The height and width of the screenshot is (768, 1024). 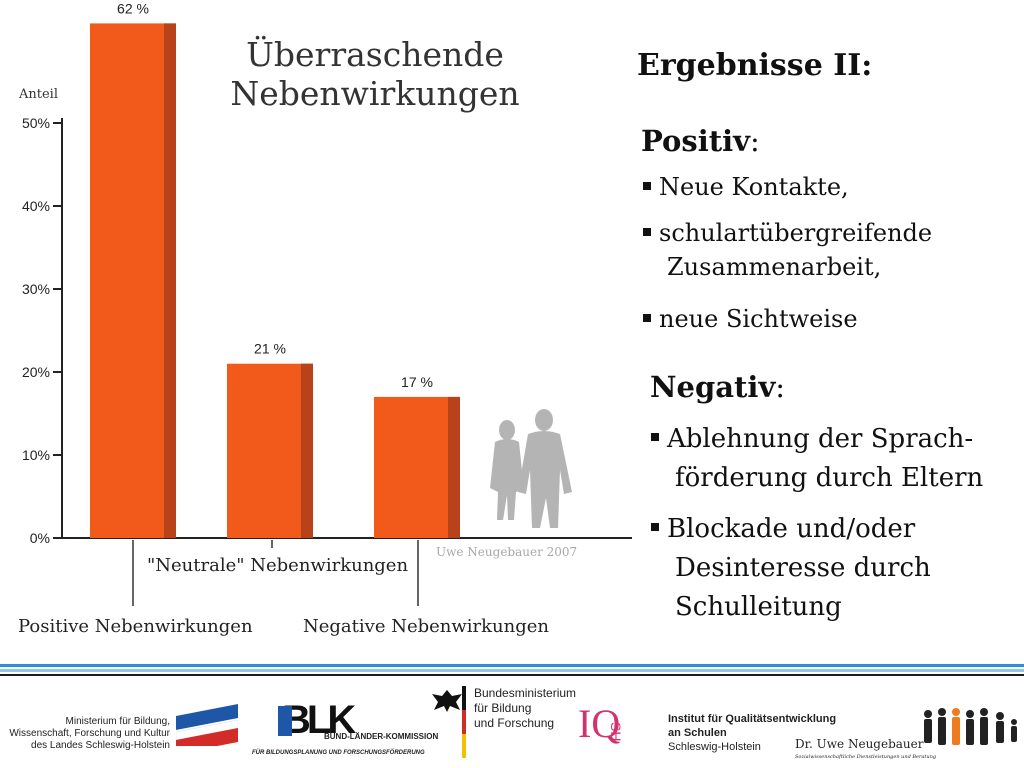 What do you see at coordinates (859, 744) in the screenshot?
I see `author-name: Dr. Uwe Neugebauer` at bounding box center [859, 744].